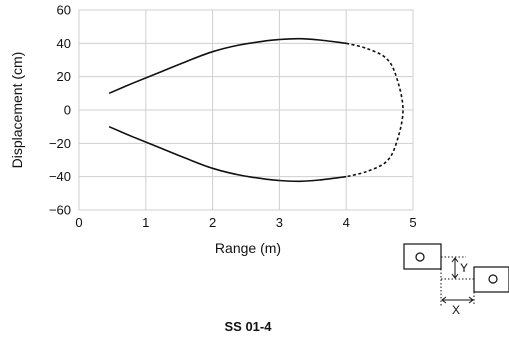 The width and height of the screenshot is (509, 339). What do you see at coordinates (212, 222) in the screenshot?
I see `x-tick-label: 2` at bounding box center [212, 222].